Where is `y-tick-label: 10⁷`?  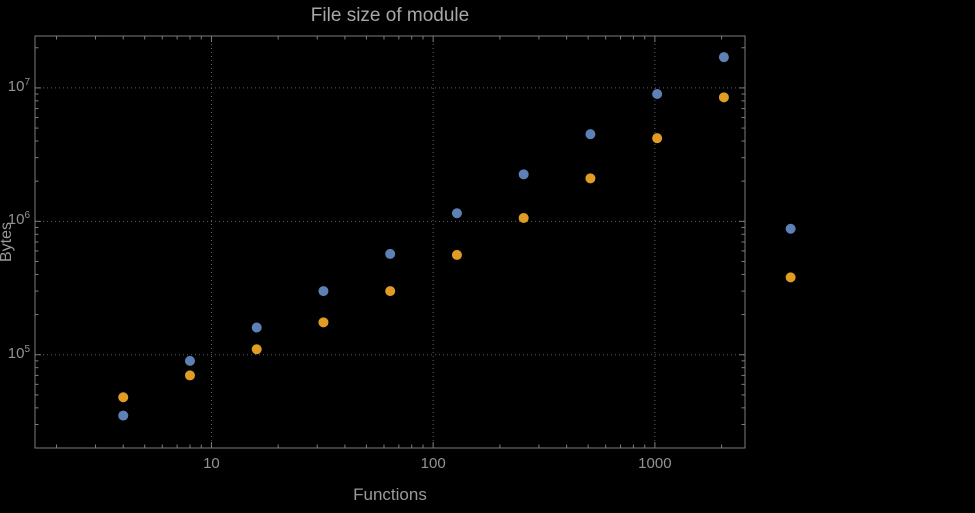
y-tick-label: 10⁷ is located at coordinates (18, 85).